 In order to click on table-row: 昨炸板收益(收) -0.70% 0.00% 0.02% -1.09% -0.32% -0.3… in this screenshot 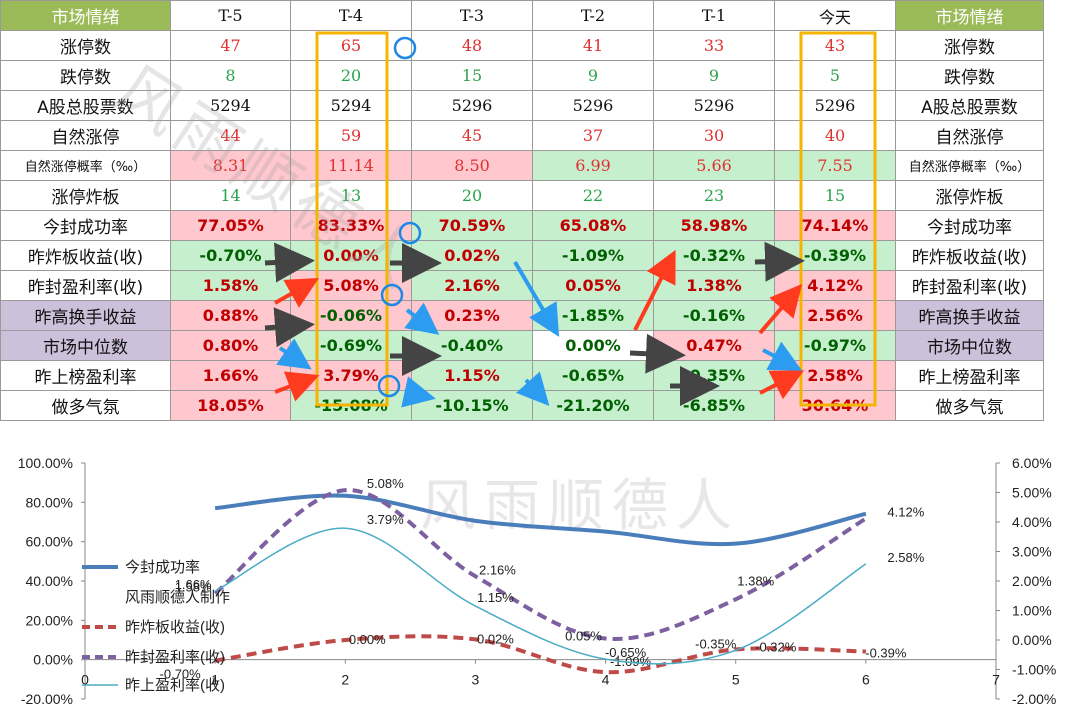, I will do `click(522, 255)`.